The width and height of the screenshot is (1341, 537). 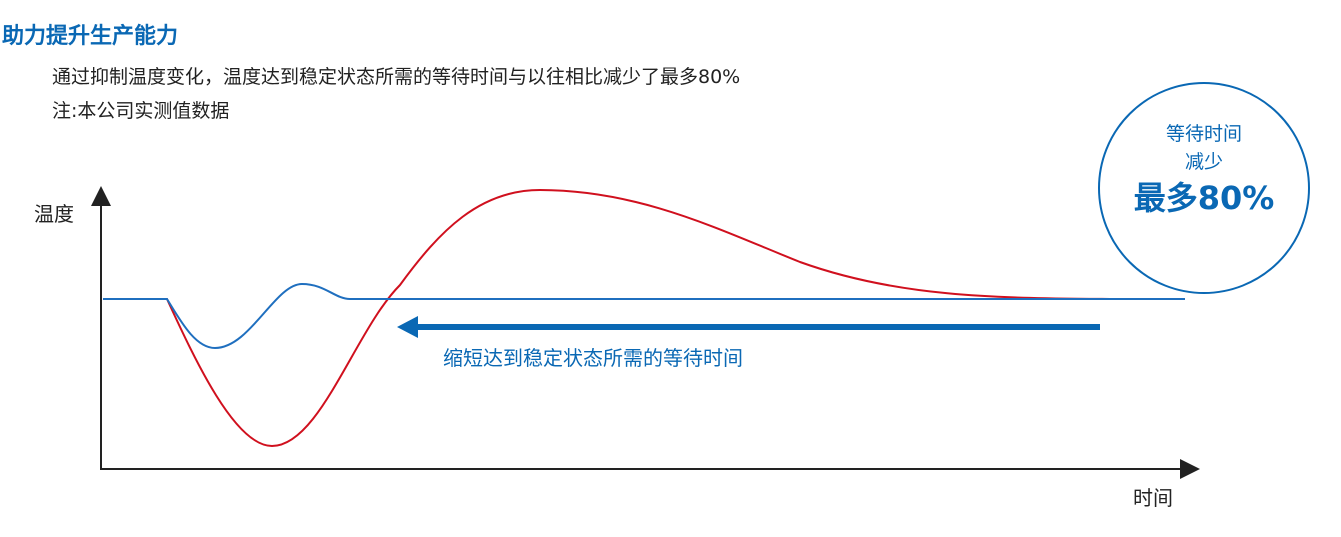 What do you see at coordinates (54, 214) in the screenshot?
I see `y-axis-label: 温度` at bounding box center [54, 214].